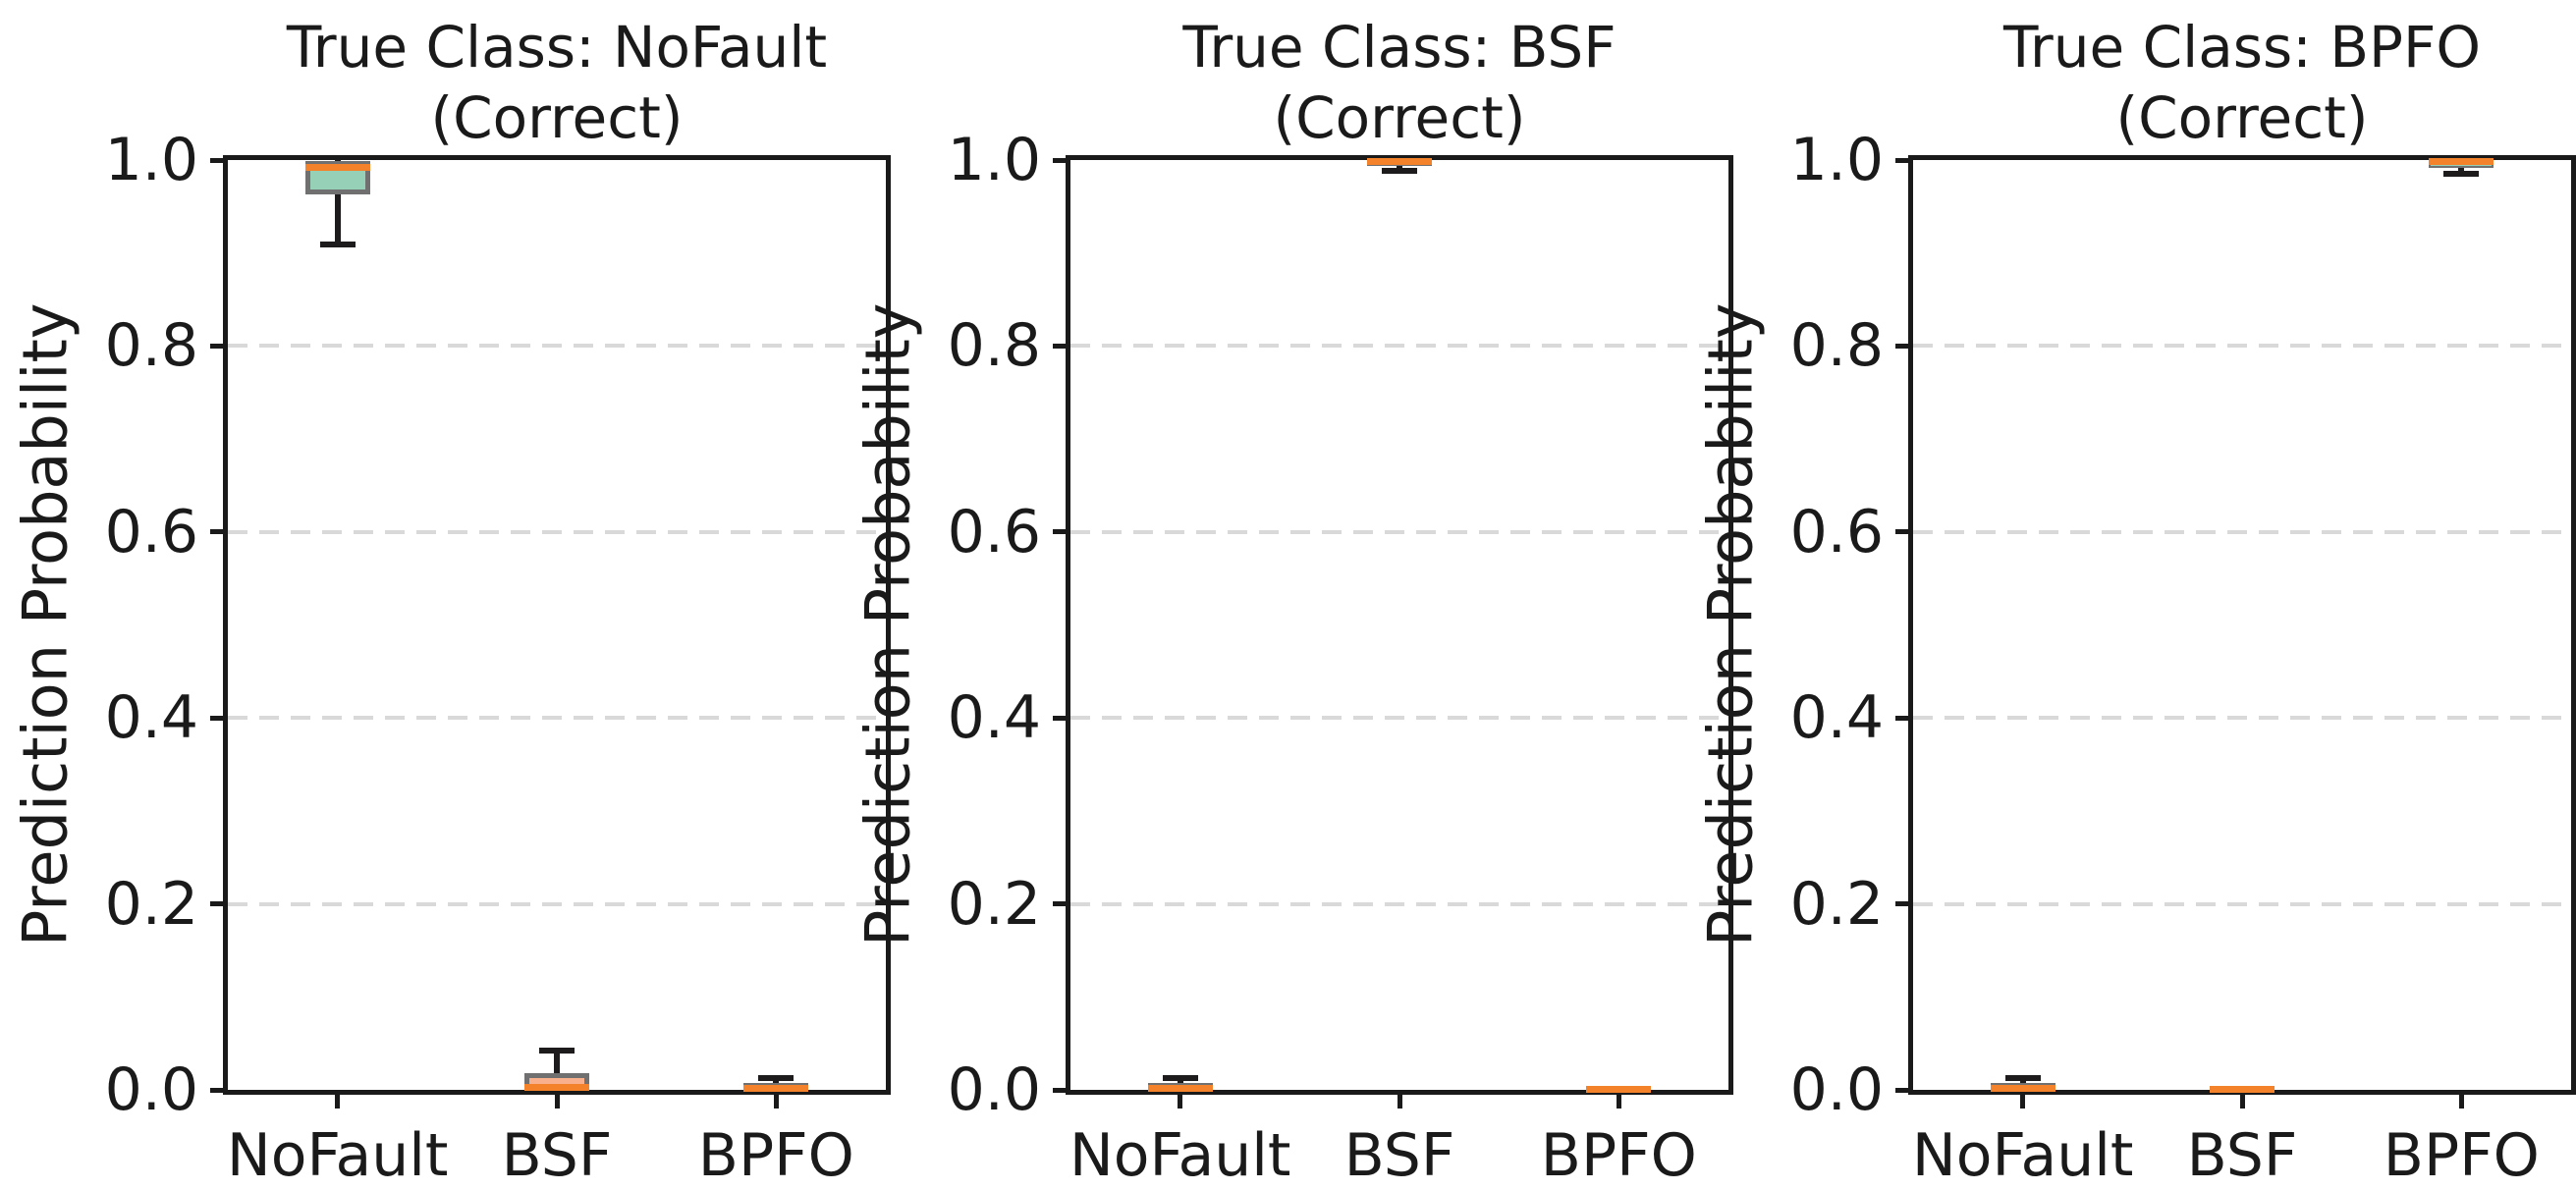 This screenshot has width=2576, height=1190. Describe the element at coordinates (2242, 82) in the screenshot. I see `subplot-title: True Class: BPFO (Correct)` at that location.